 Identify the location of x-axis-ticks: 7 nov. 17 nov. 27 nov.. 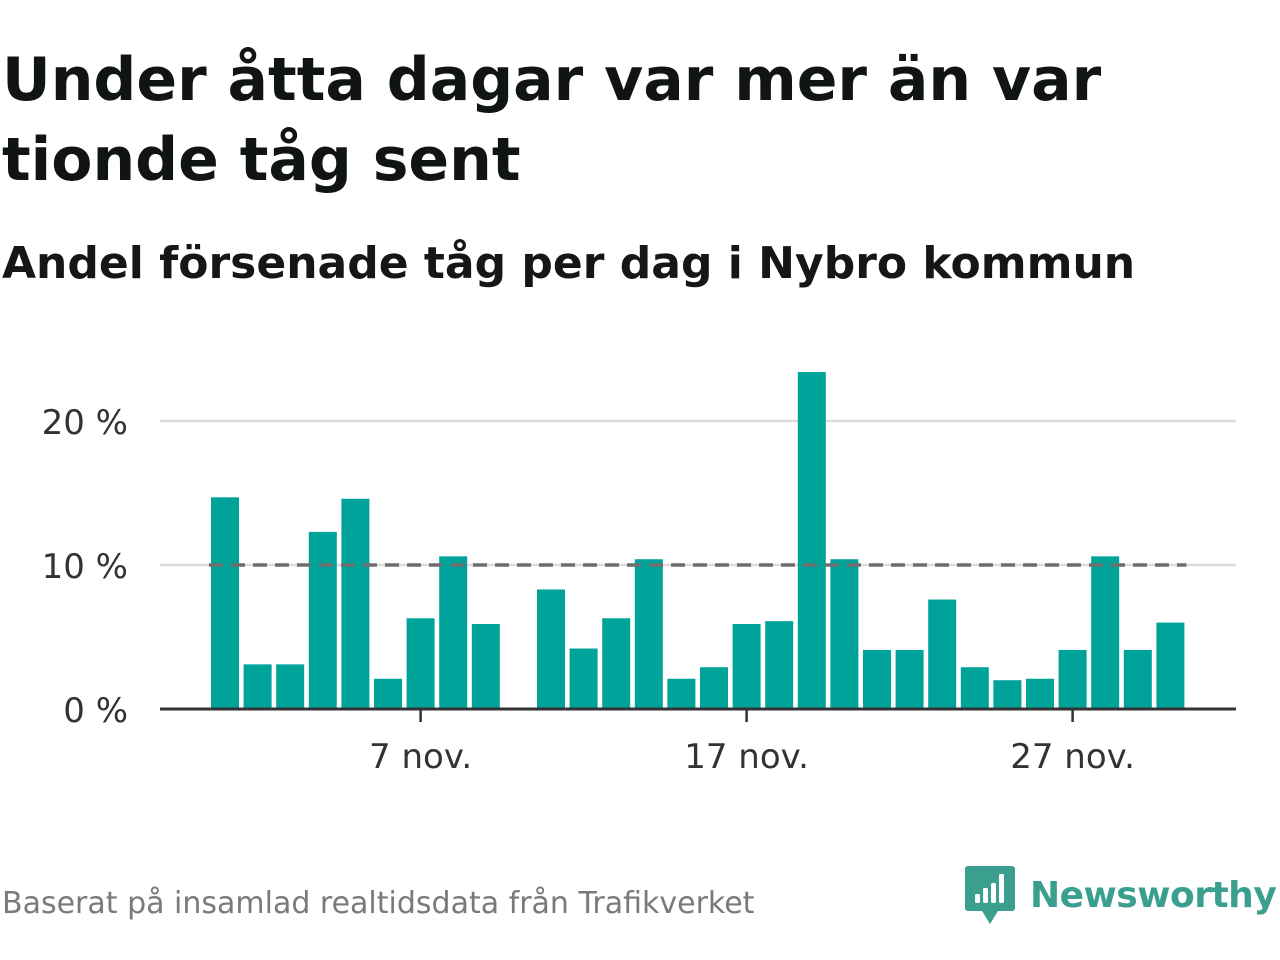
(752, 743).